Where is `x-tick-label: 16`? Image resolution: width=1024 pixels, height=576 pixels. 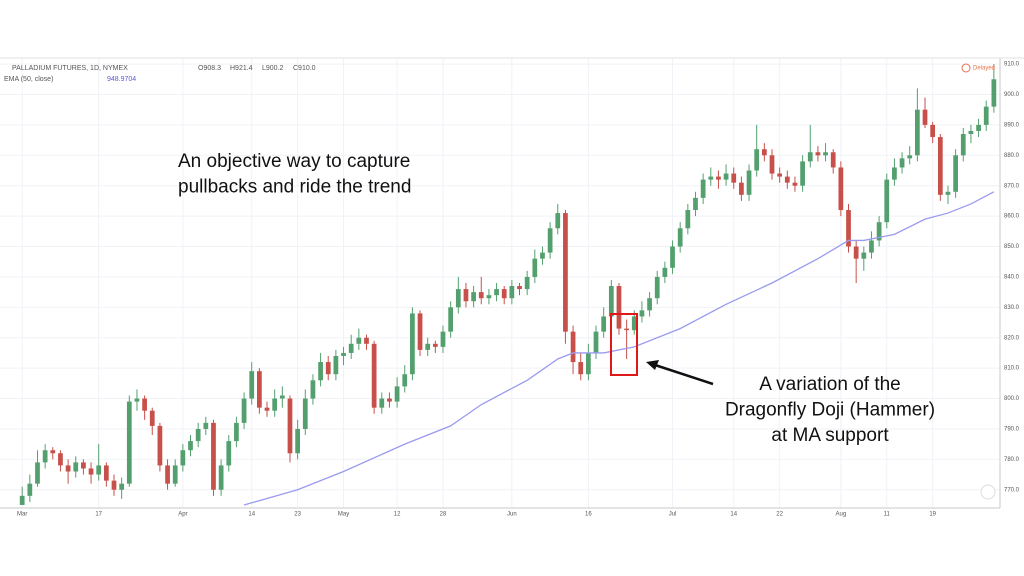 x-tick-label: 16 is located at coordinates (588, 515).